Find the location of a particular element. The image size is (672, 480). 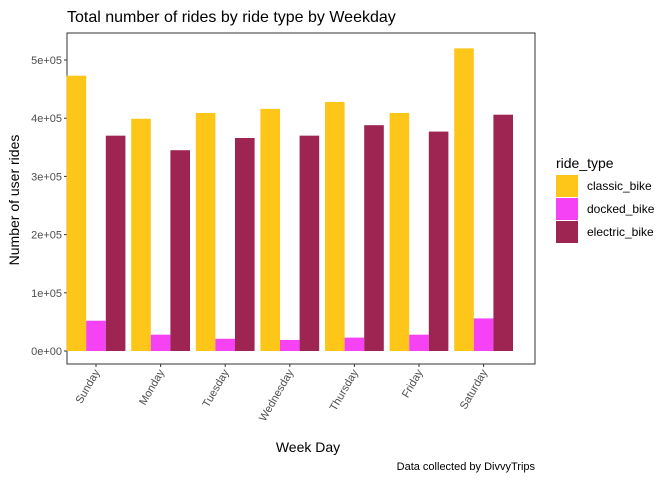

x-tick-label: Wednesday is located at coordinates (277, 395).